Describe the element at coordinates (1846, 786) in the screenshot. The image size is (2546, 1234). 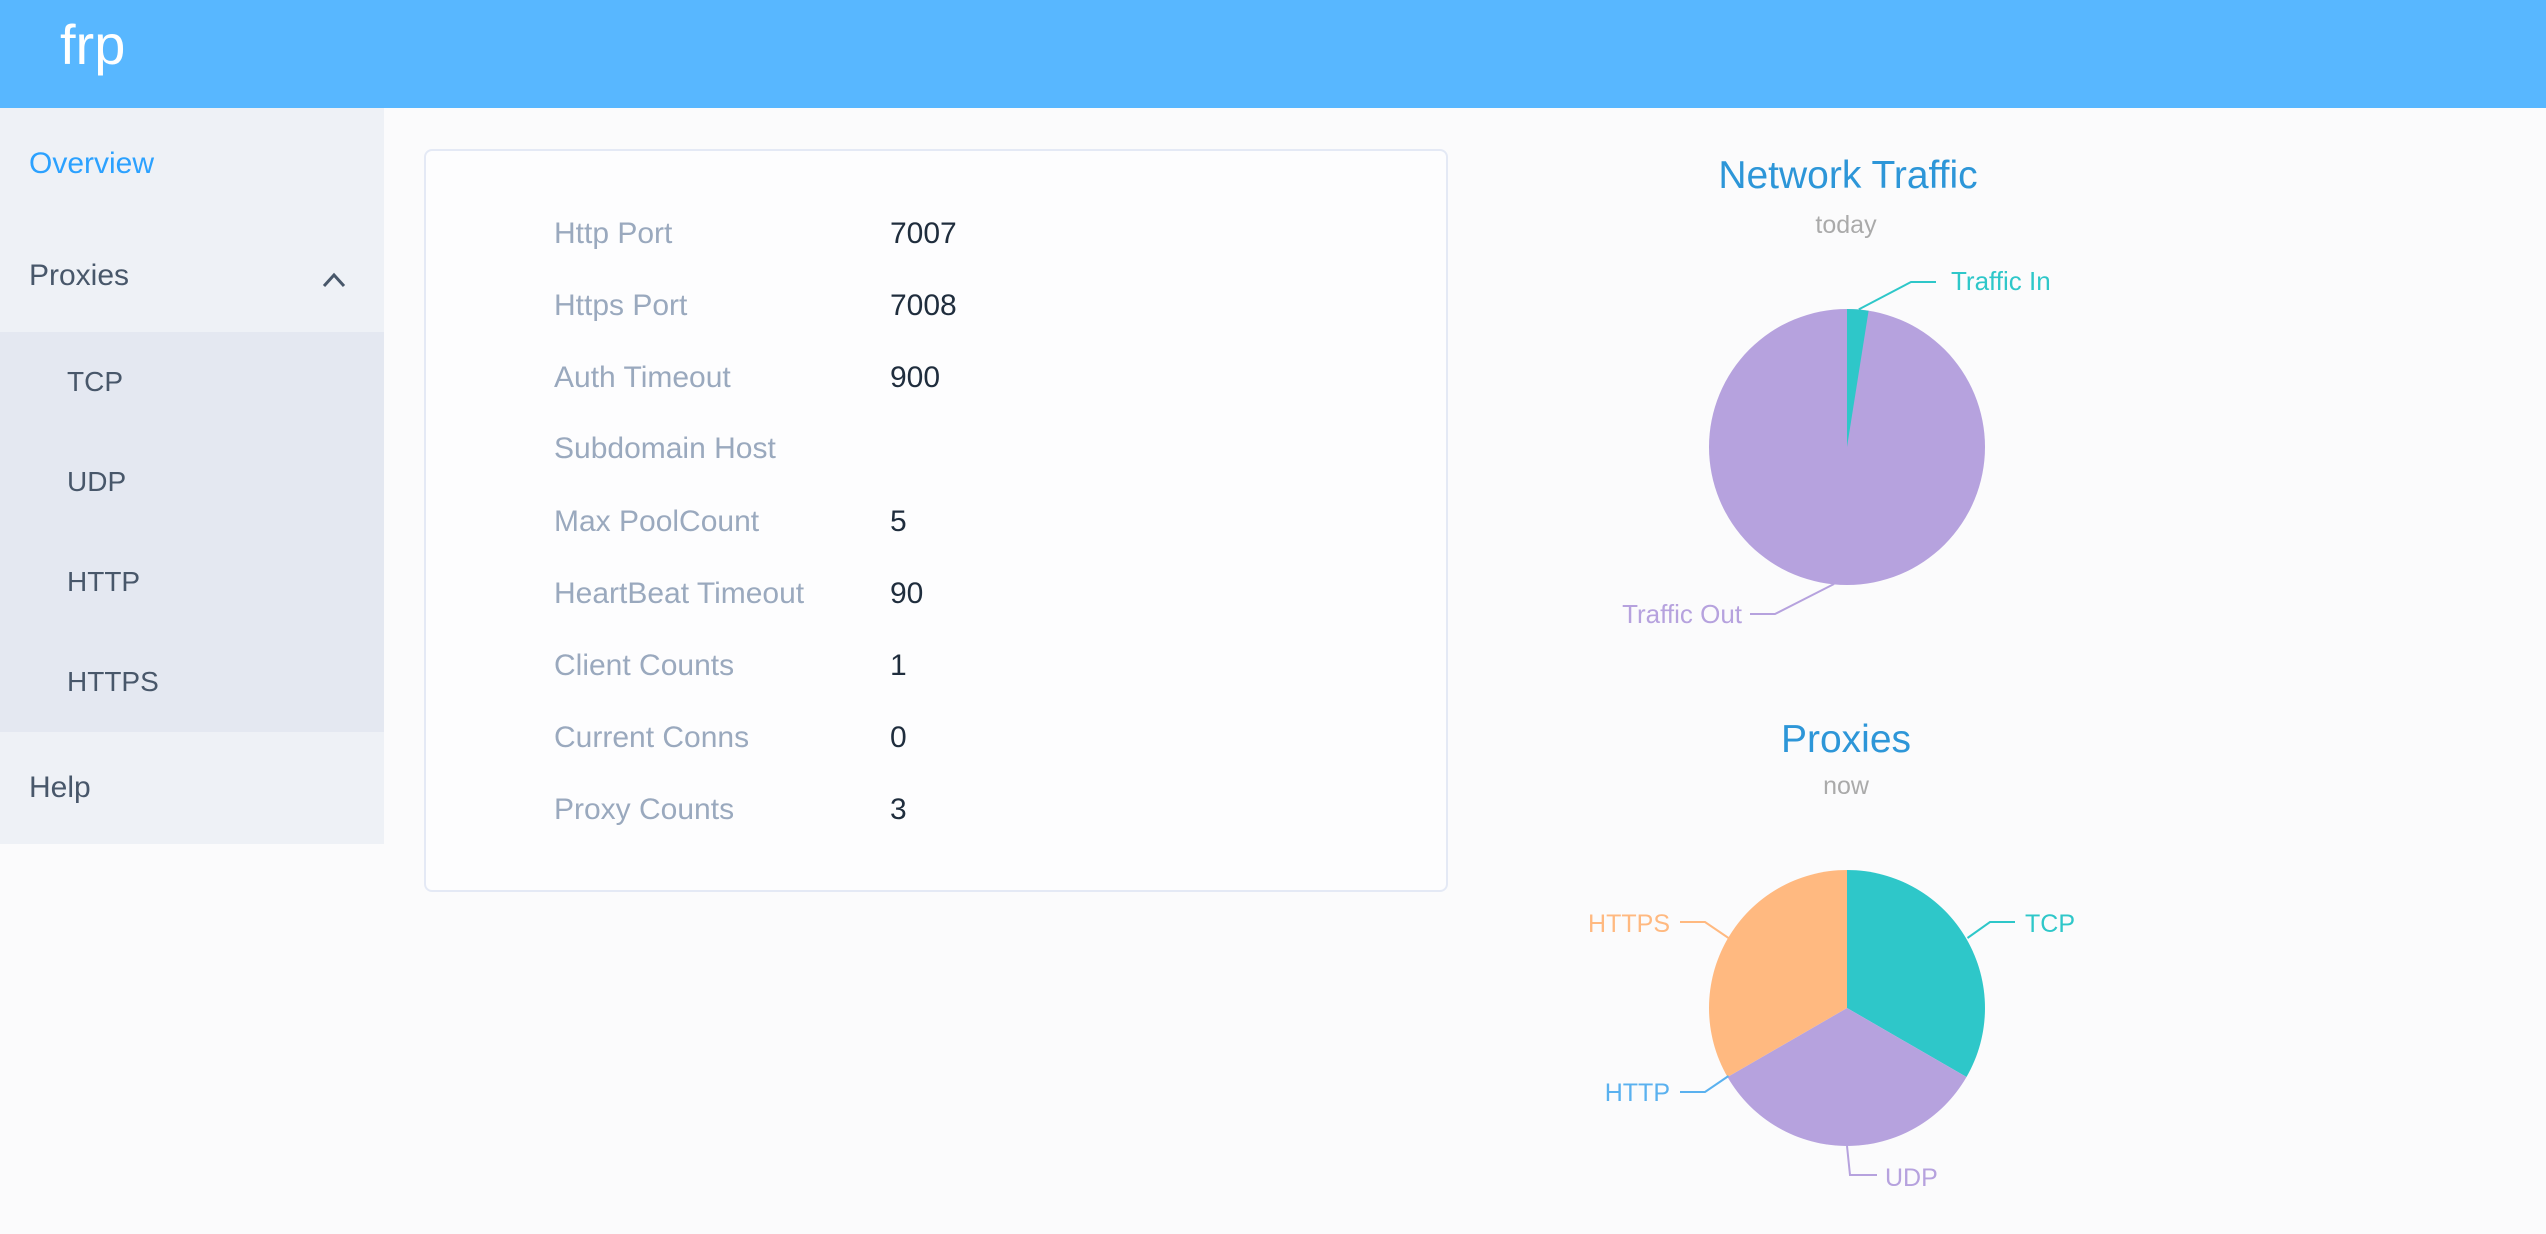
I see `svg-text: now` at that location.